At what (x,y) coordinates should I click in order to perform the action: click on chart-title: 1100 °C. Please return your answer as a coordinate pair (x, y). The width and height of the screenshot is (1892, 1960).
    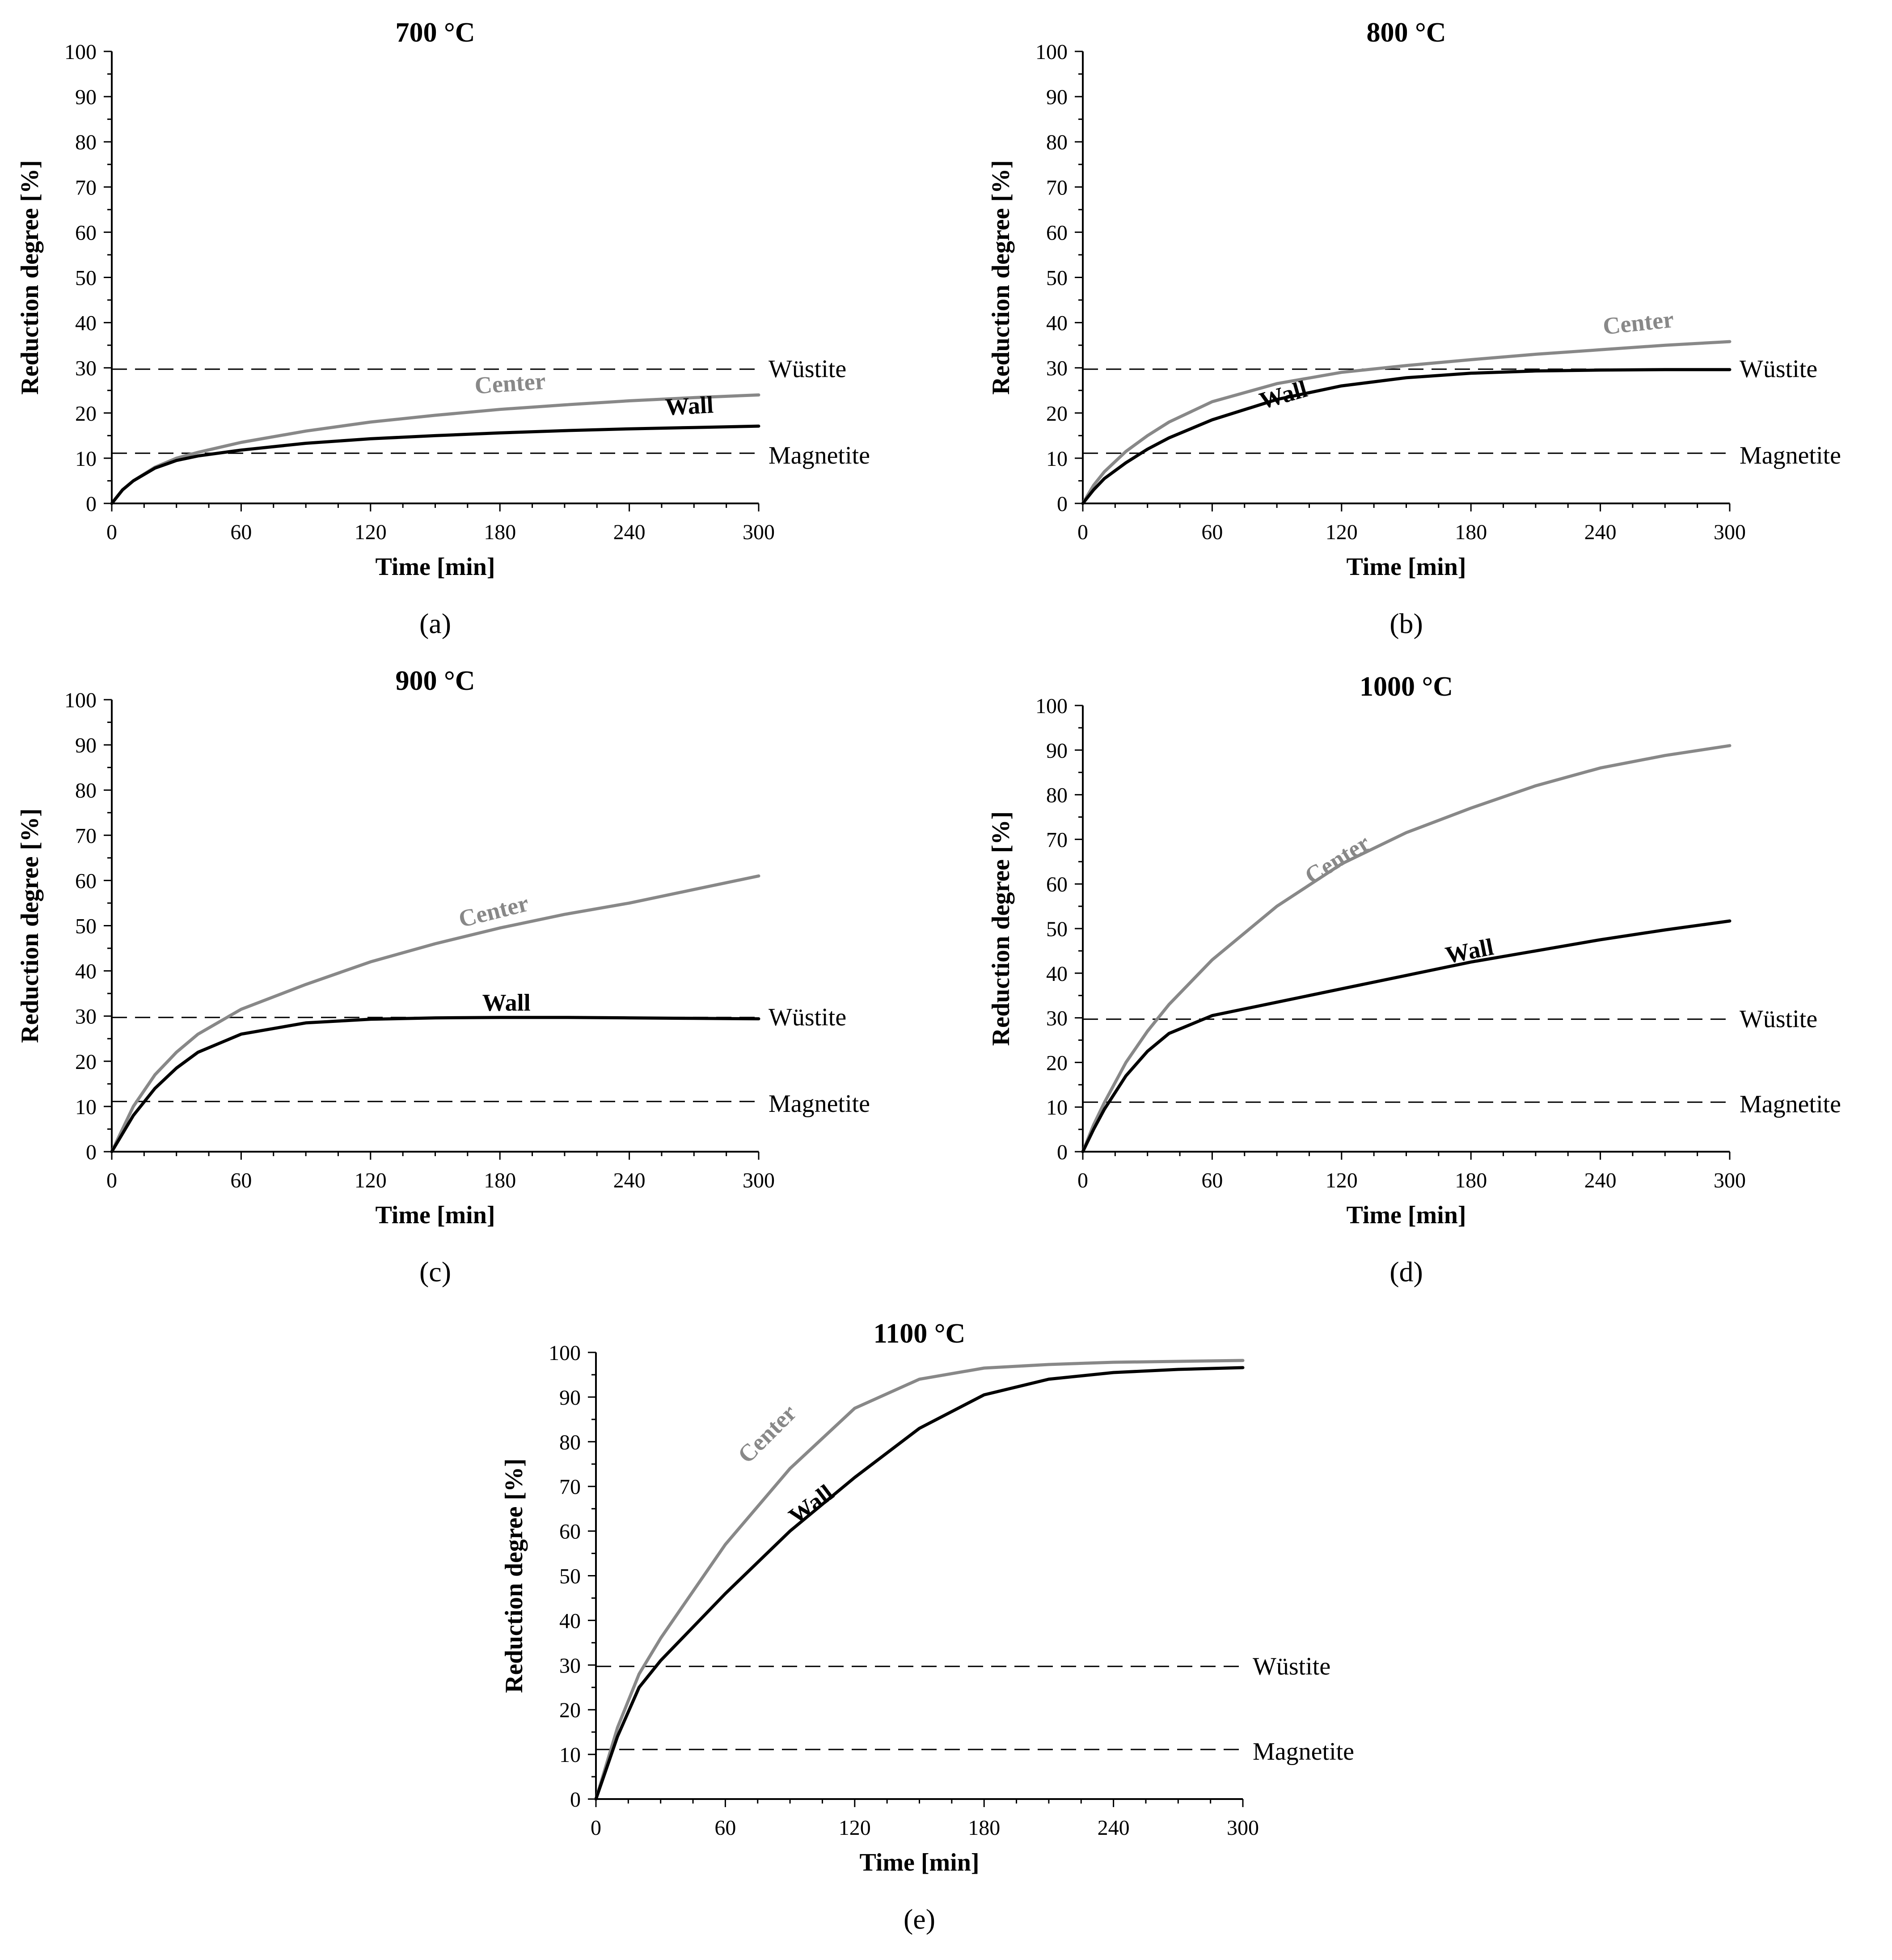
    Looking at the image, I should click on (920, 1333).